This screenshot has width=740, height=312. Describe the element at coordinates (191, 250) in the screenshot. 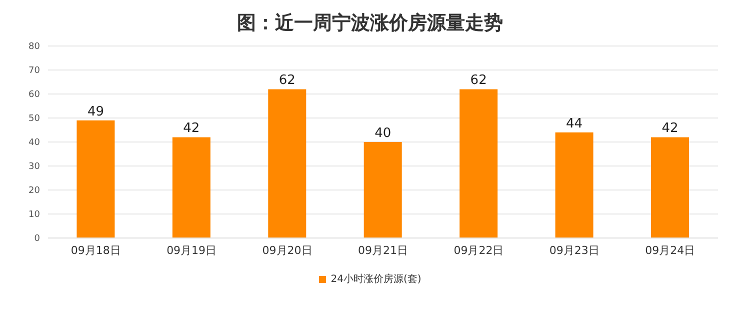

I see `x-tick-label: 09月19日` at that location.